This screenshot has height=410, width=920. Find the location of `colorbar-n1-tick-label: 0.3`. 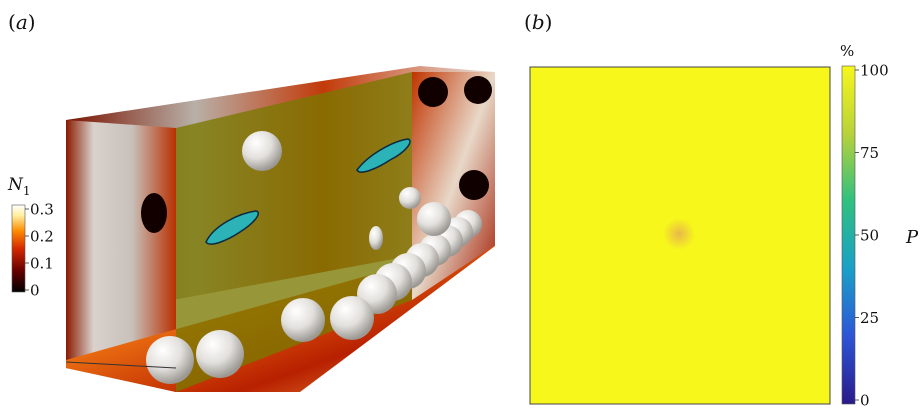

colorbar-n1-tick-label: 0.3 is located at coordinates (42, 209).